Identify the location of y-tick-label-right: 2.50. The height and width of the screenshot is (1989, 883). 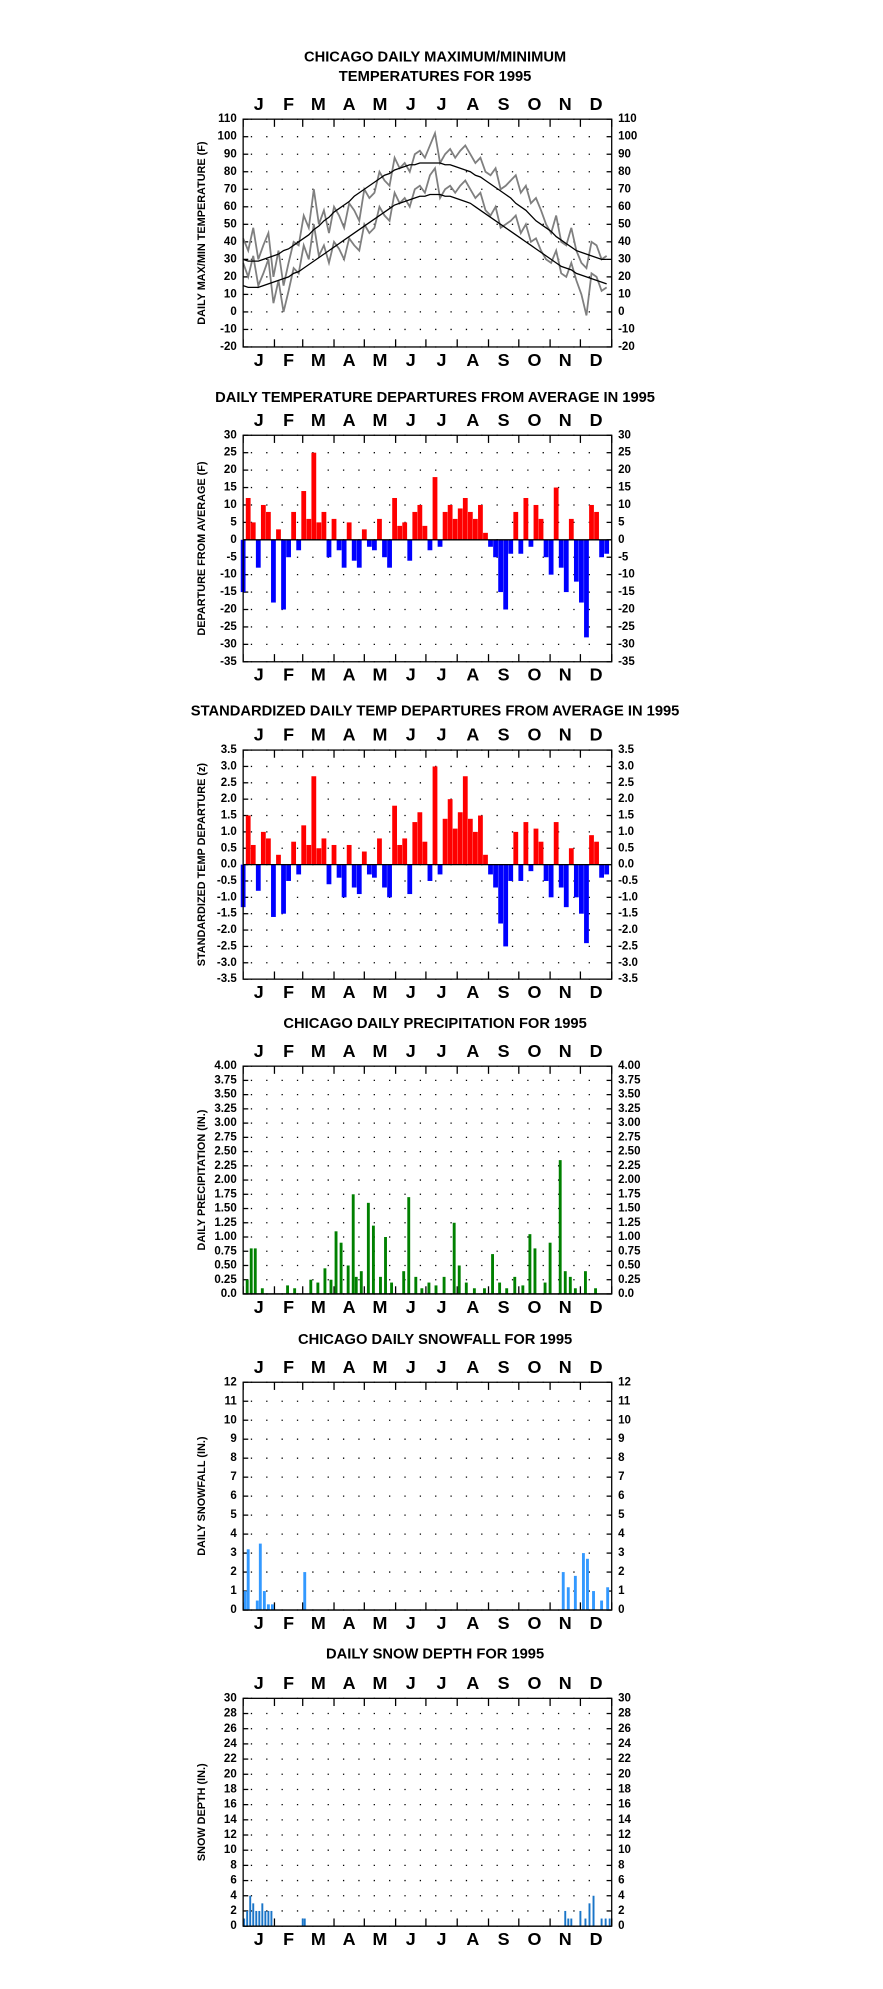
(629, 1152).